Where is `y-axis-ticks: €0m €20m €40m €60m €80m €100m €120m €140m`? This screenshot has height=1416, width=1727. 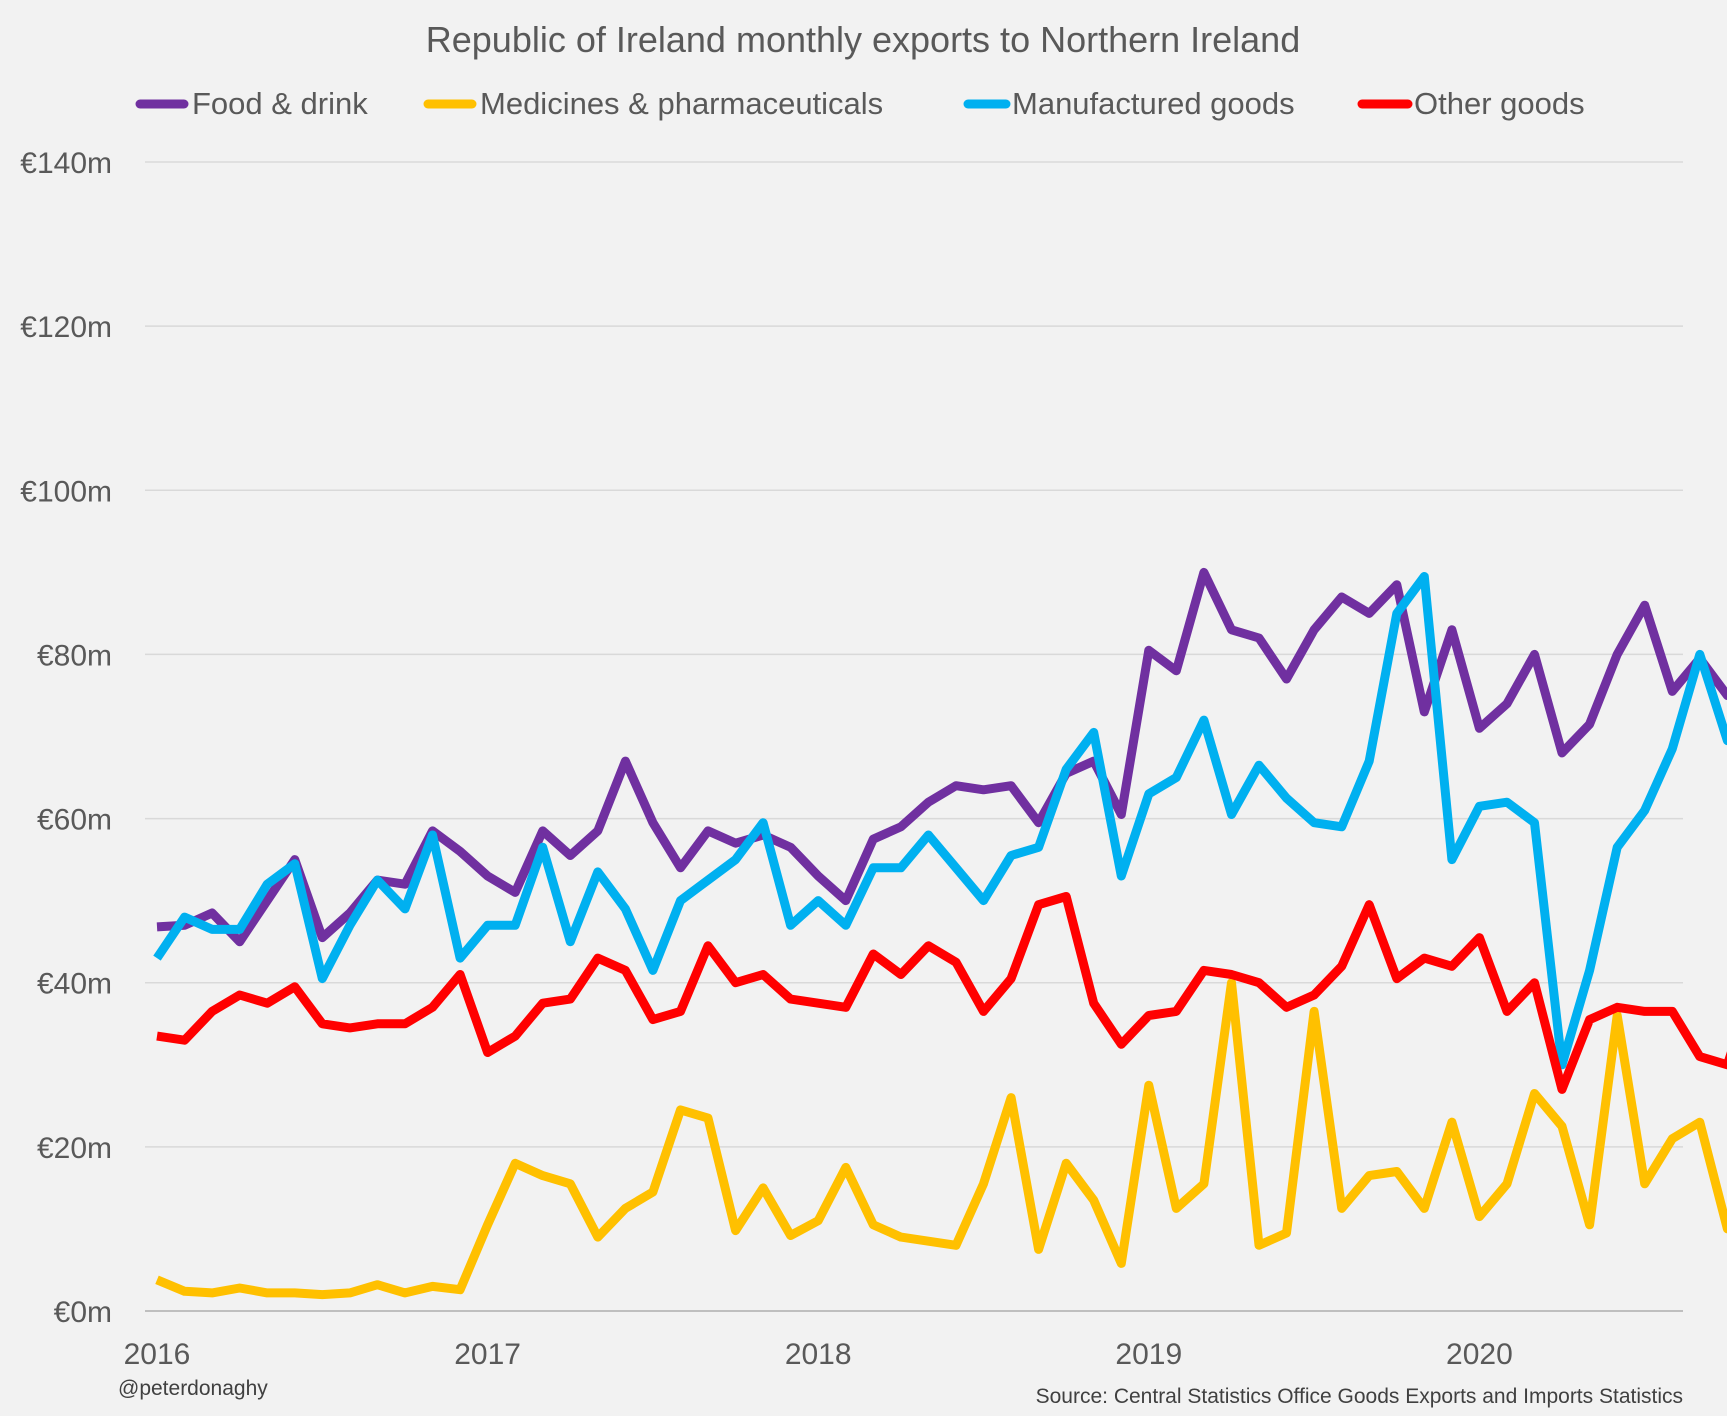
y-axis-ticks: €0m €20m €40m €60m €80m €100m €120m €140m is located at coordinates (66, 738).